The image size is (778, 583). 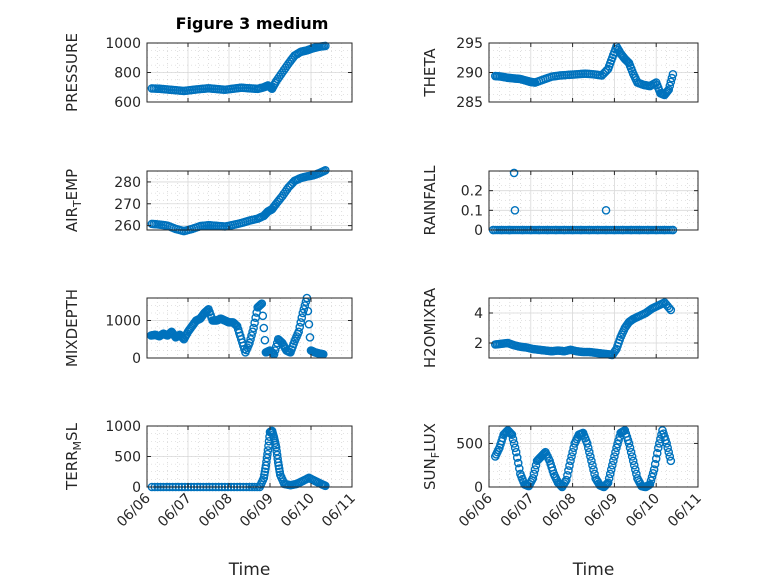 What do you see at coordinates (73, 200) in the screenshot?
I see `ylabel-2: AIRTEMP` at bounding box center [73, 200].